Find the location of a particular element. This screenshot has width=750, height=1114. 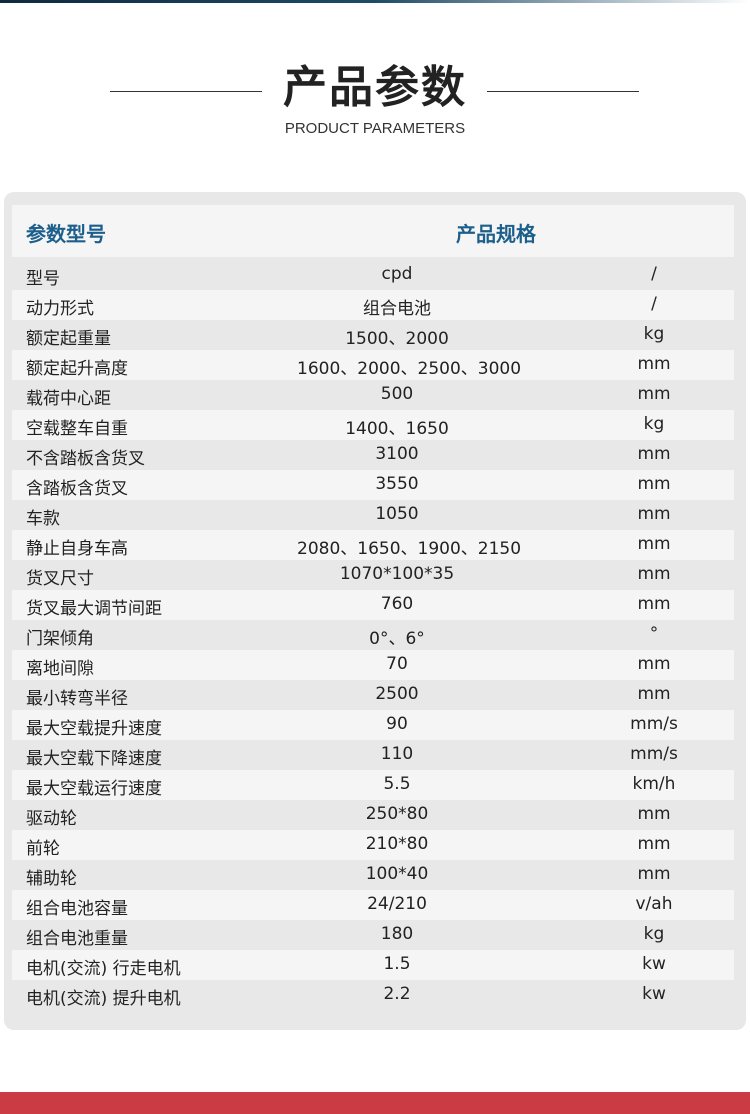

param-value: 760 is located at coordinates (397, 604).